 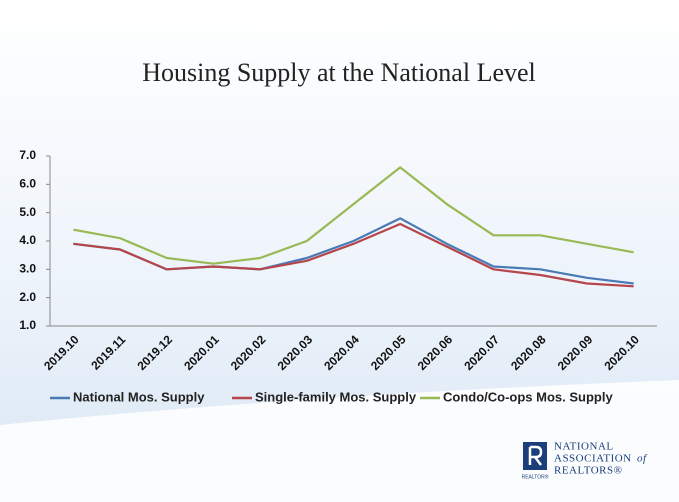 What do you see at coordinates (535, 455) in the screenshot?
I see `logo-r` at bounding box center [535, 455].